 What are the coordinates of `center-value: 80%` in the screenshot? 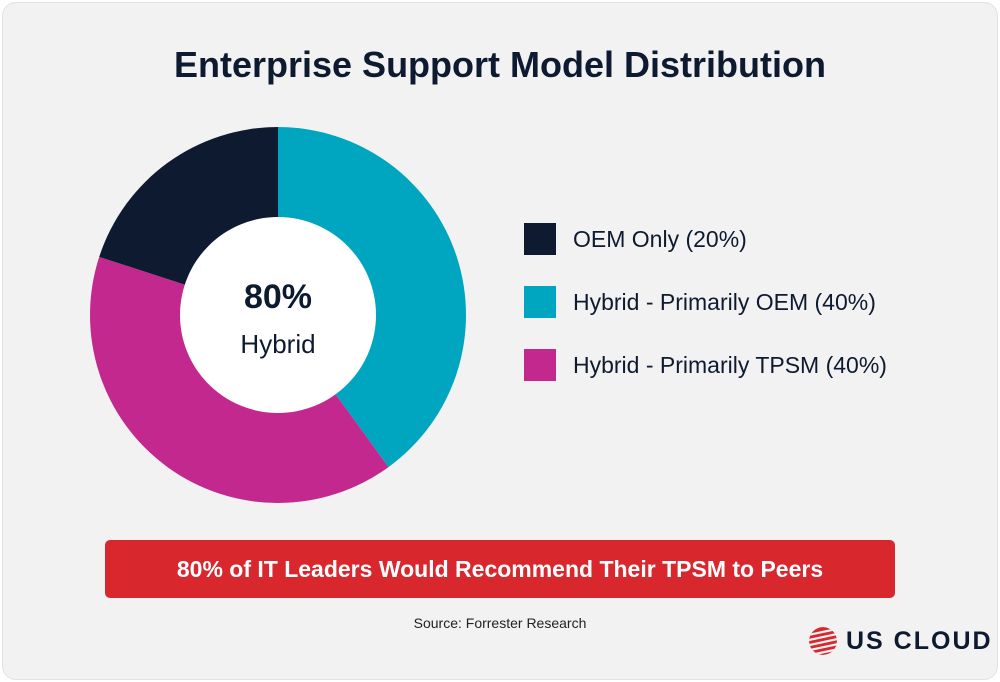 It's located at (278, 297).